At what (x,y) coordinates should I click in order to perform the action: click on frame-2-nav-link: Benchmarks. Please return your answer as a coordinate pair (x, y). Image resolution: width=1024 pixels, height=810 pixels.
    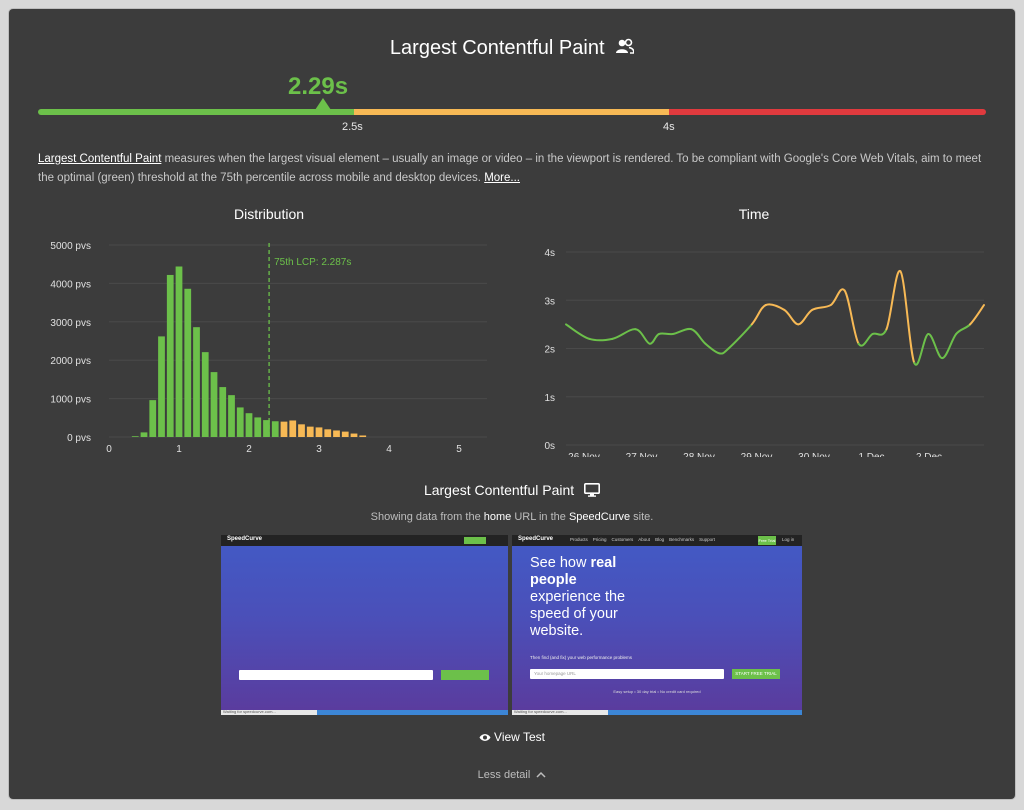
    Looking at the image, I should click on (682, 539).